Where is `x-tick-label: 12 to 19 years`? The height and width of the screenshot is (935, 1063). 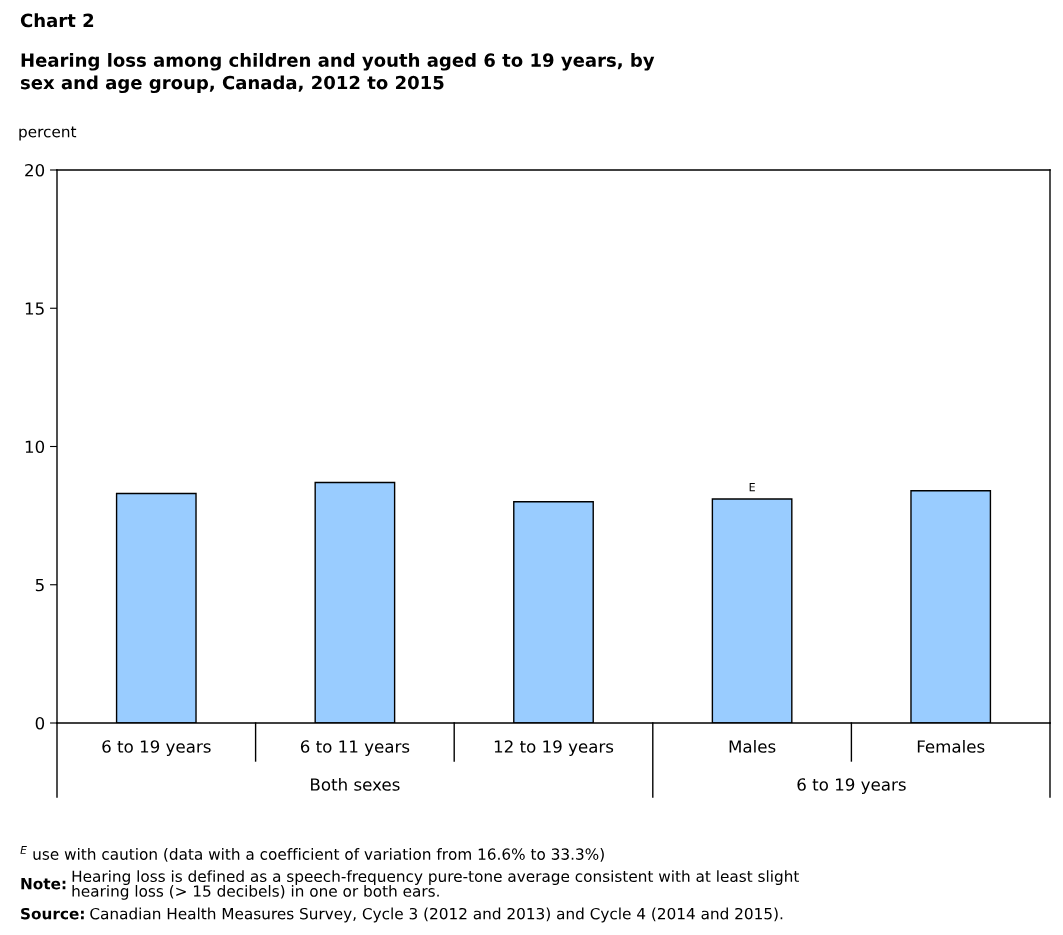
x-tick-label: 12 to 19 years is located at coordinates (554, 748).